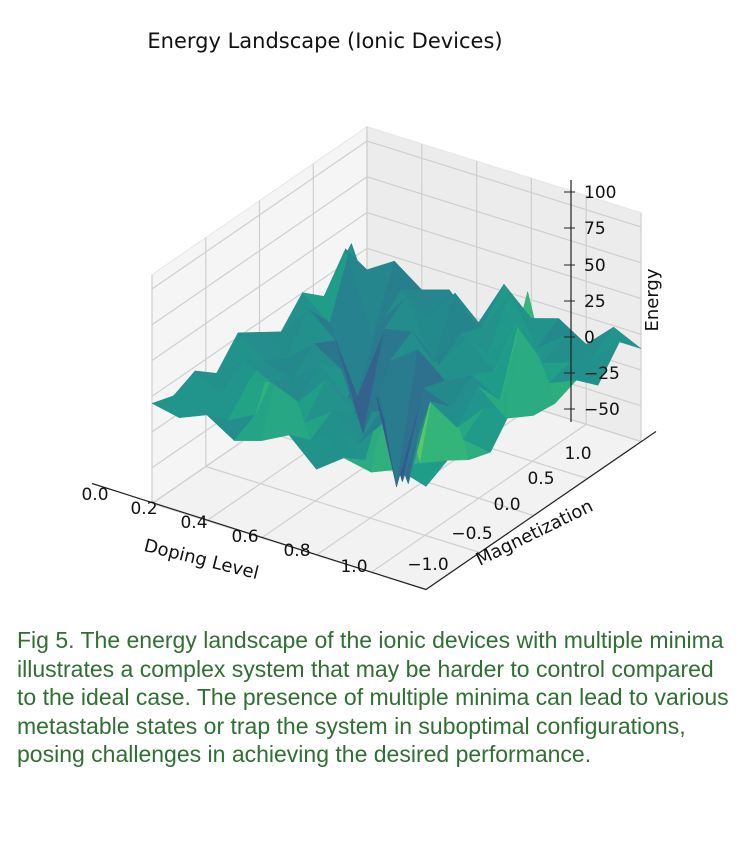  Describe the element at coordinates (595, 229) in the screenshot. I see `z-tick-label: 75` at that location.